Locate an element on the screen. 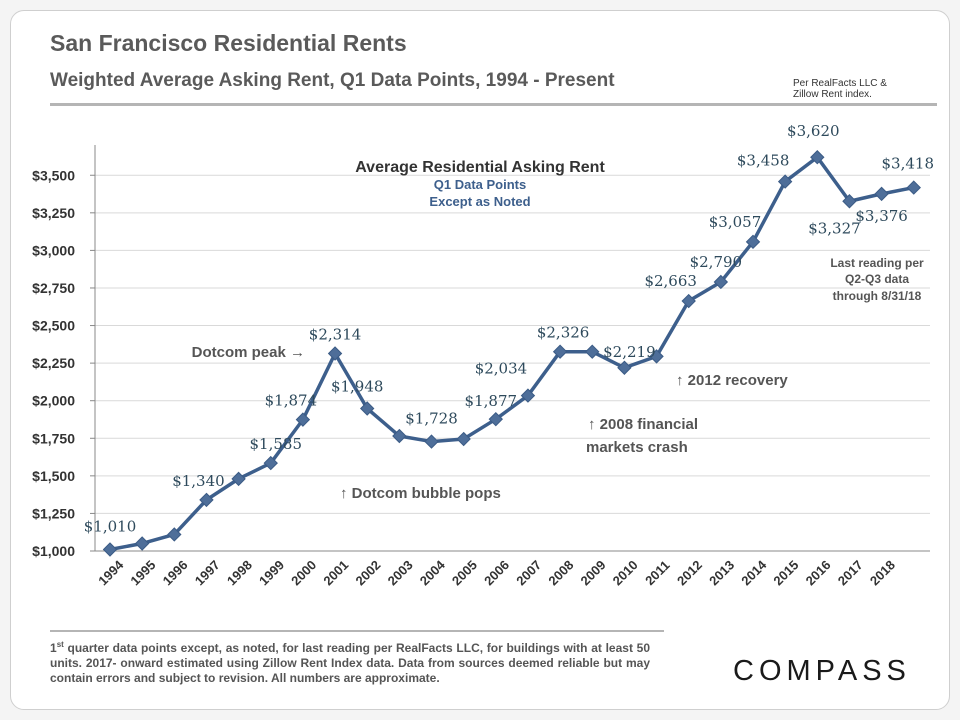 This screenshot has width=960, height=720. x-tick-label: 2015 is located at coordinates (785, 572).